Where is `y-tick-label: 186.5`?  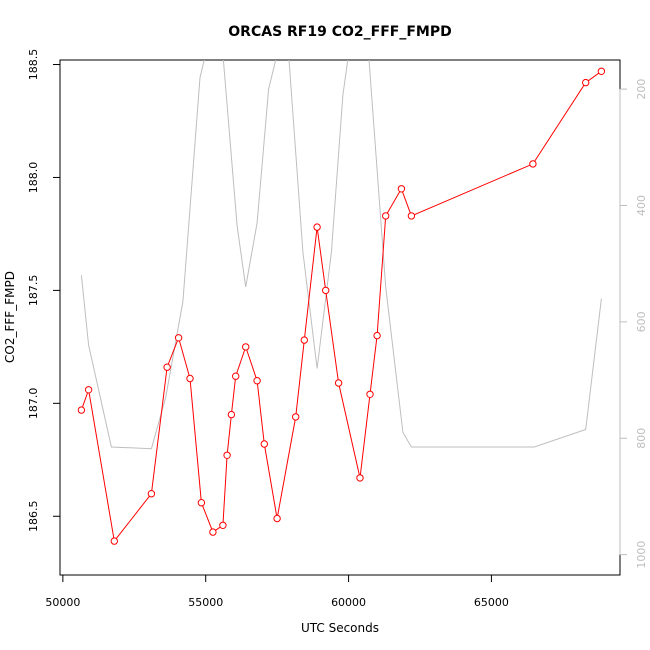 y-tick-label: 186.5 is located at coordinates (33, 517).